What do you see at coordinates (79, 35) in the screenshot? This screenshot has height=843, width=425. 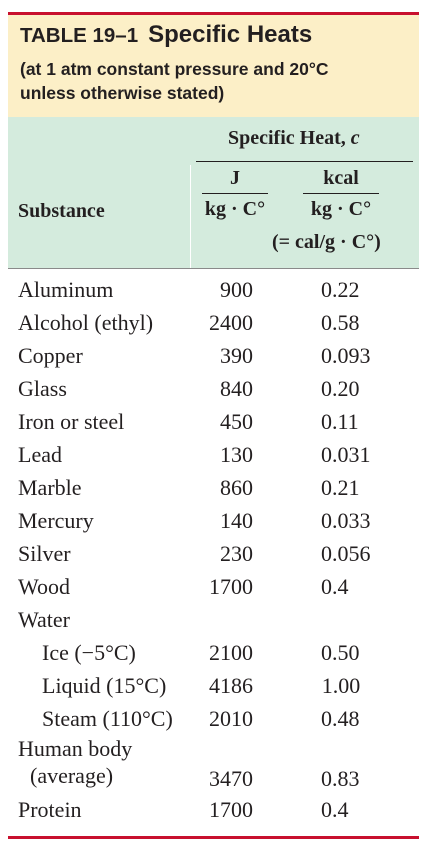 I see `table-number: TABLE 19–1` at bounding box center [79, 35].